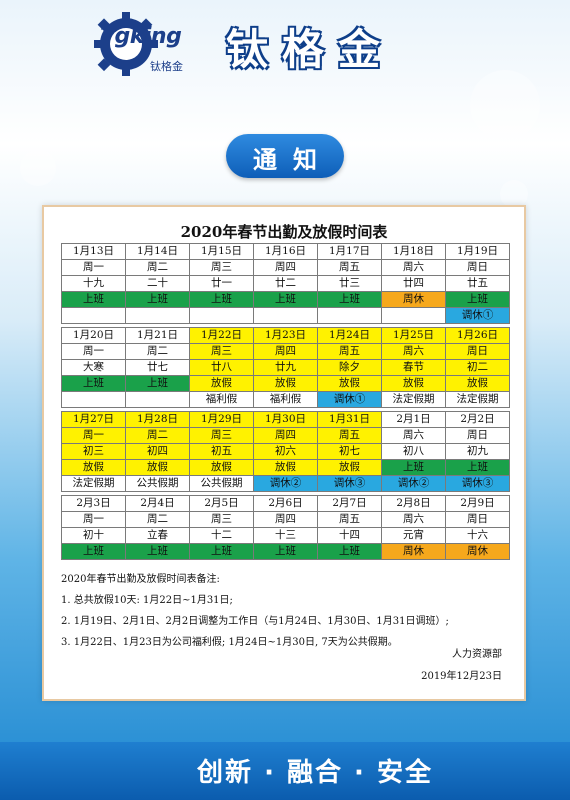  I want to click on row-status: 放假 放假 放假 放假 放假 上班 上班, so click(285, 467).